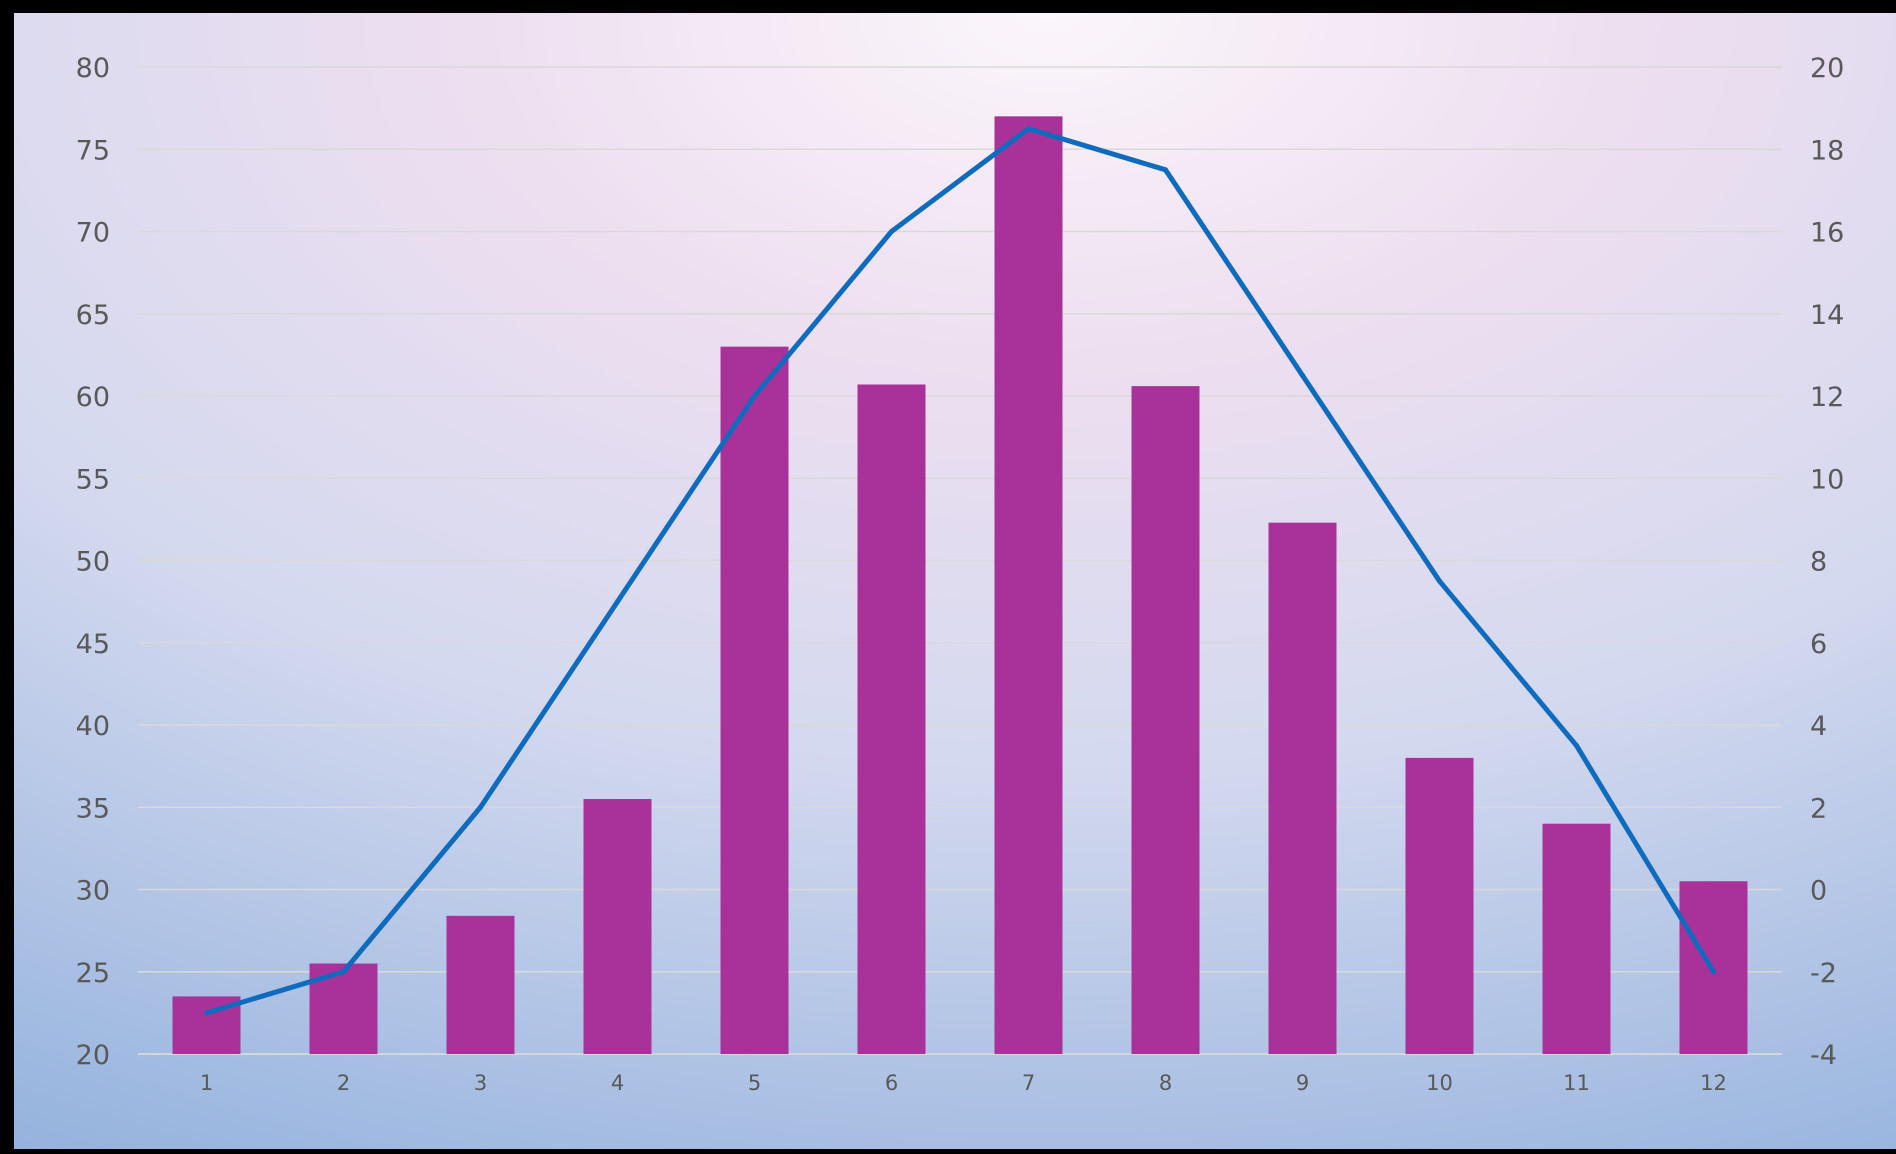 This screenshot has height=1154, width=1896. Describe the element at coordinates (93, 233) in the screenshot. I see `left-y-tick-label: 70` at that location.